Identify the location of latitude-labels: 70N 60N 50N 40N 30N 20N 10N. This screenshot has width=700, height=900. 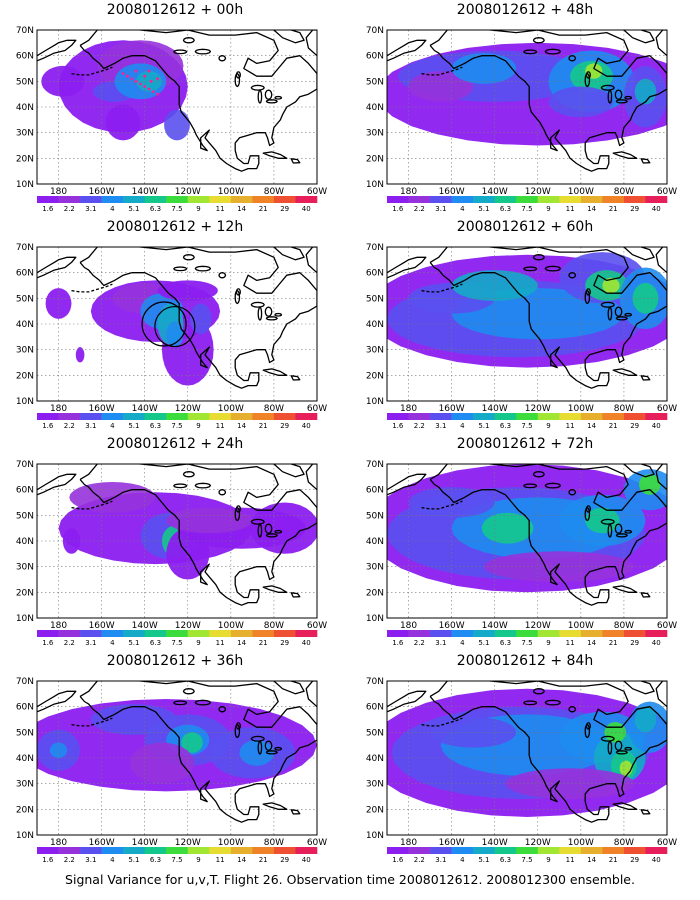
(375, 325).